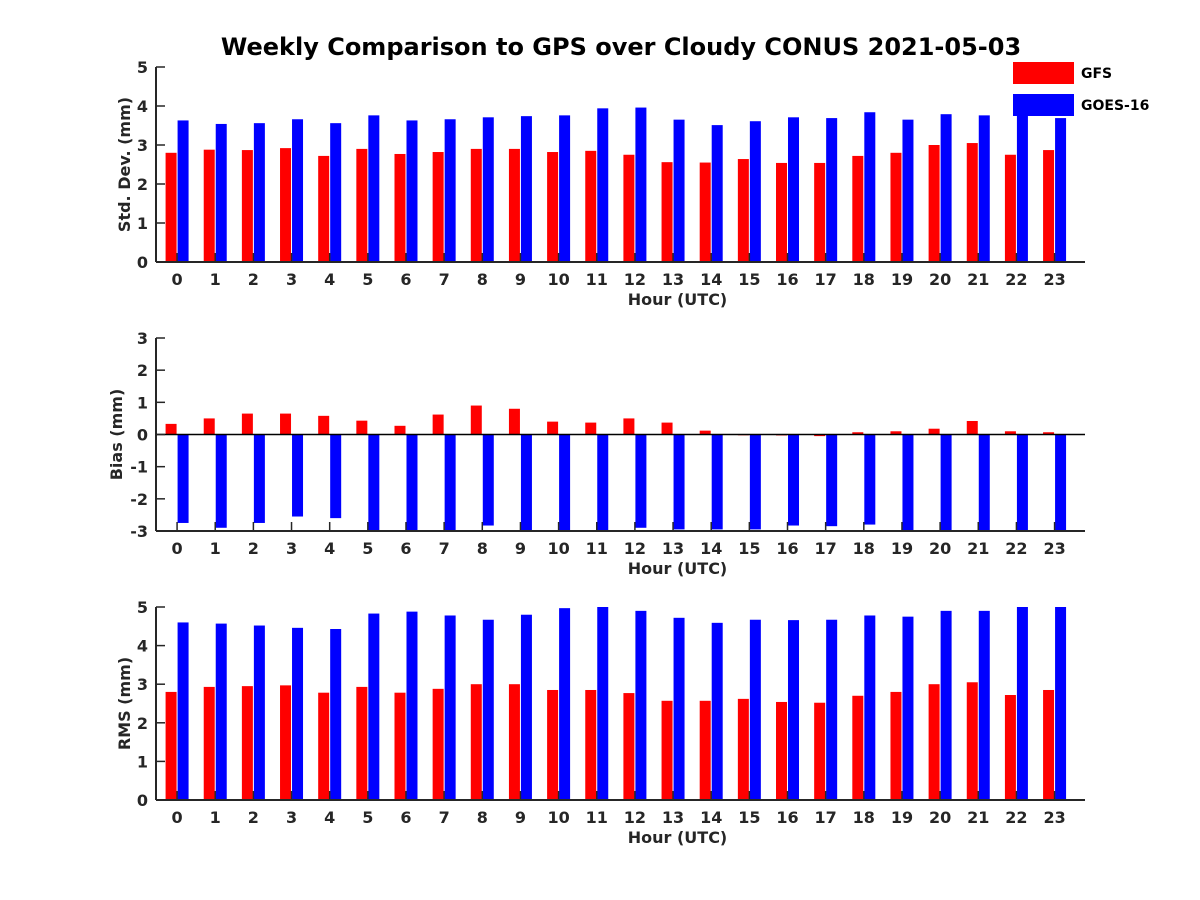 This screenshot has height=900, width=1200. Describe the element at coordinates (139, 531) in the screenshot. I see `y-tick-label: -3` at that location.